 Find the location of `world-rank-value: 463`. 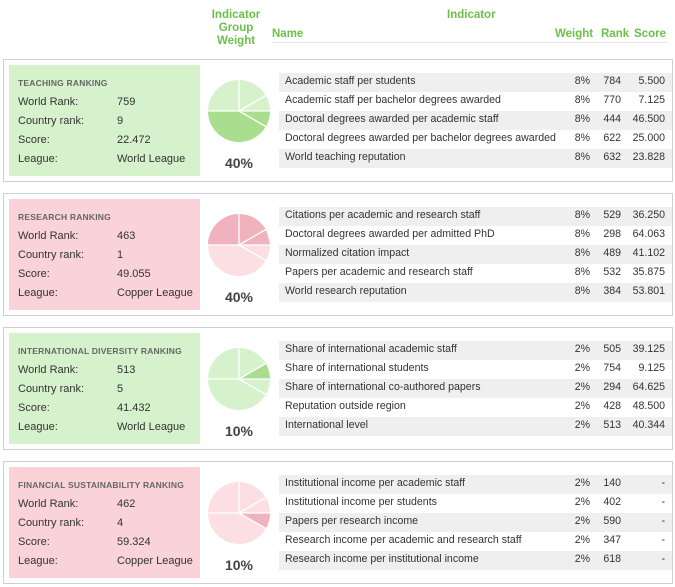

world-rank-value: 463 is located at coordinates (126, 236).